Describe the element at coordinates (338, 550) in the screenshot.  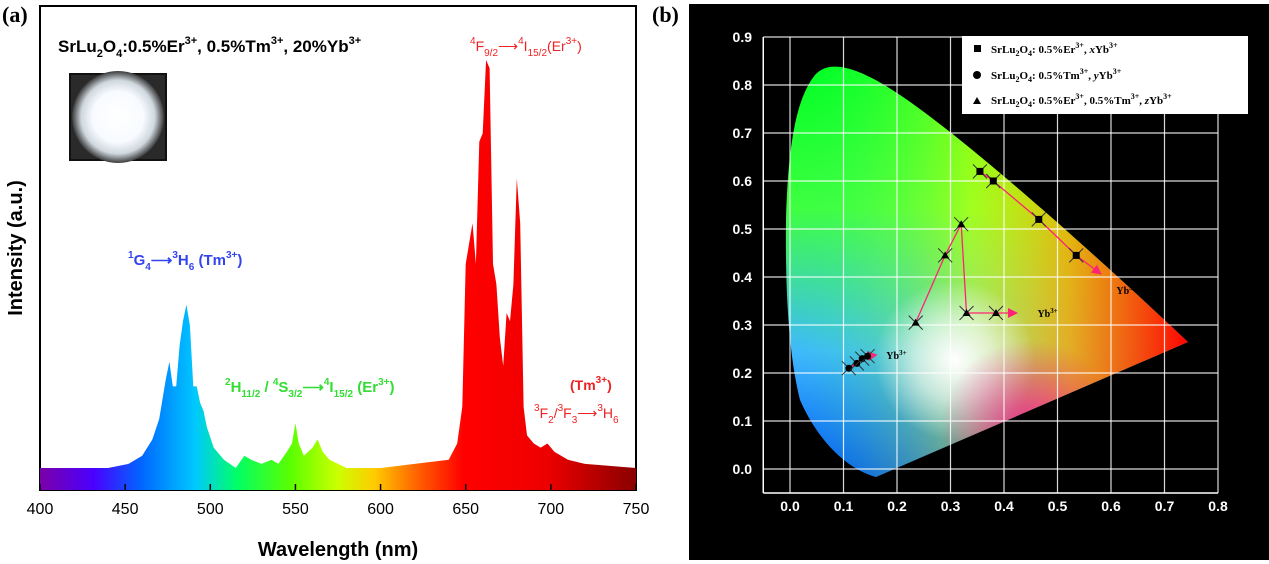
I see `x-axis-label-a: Wavelength (nm)` at that location.